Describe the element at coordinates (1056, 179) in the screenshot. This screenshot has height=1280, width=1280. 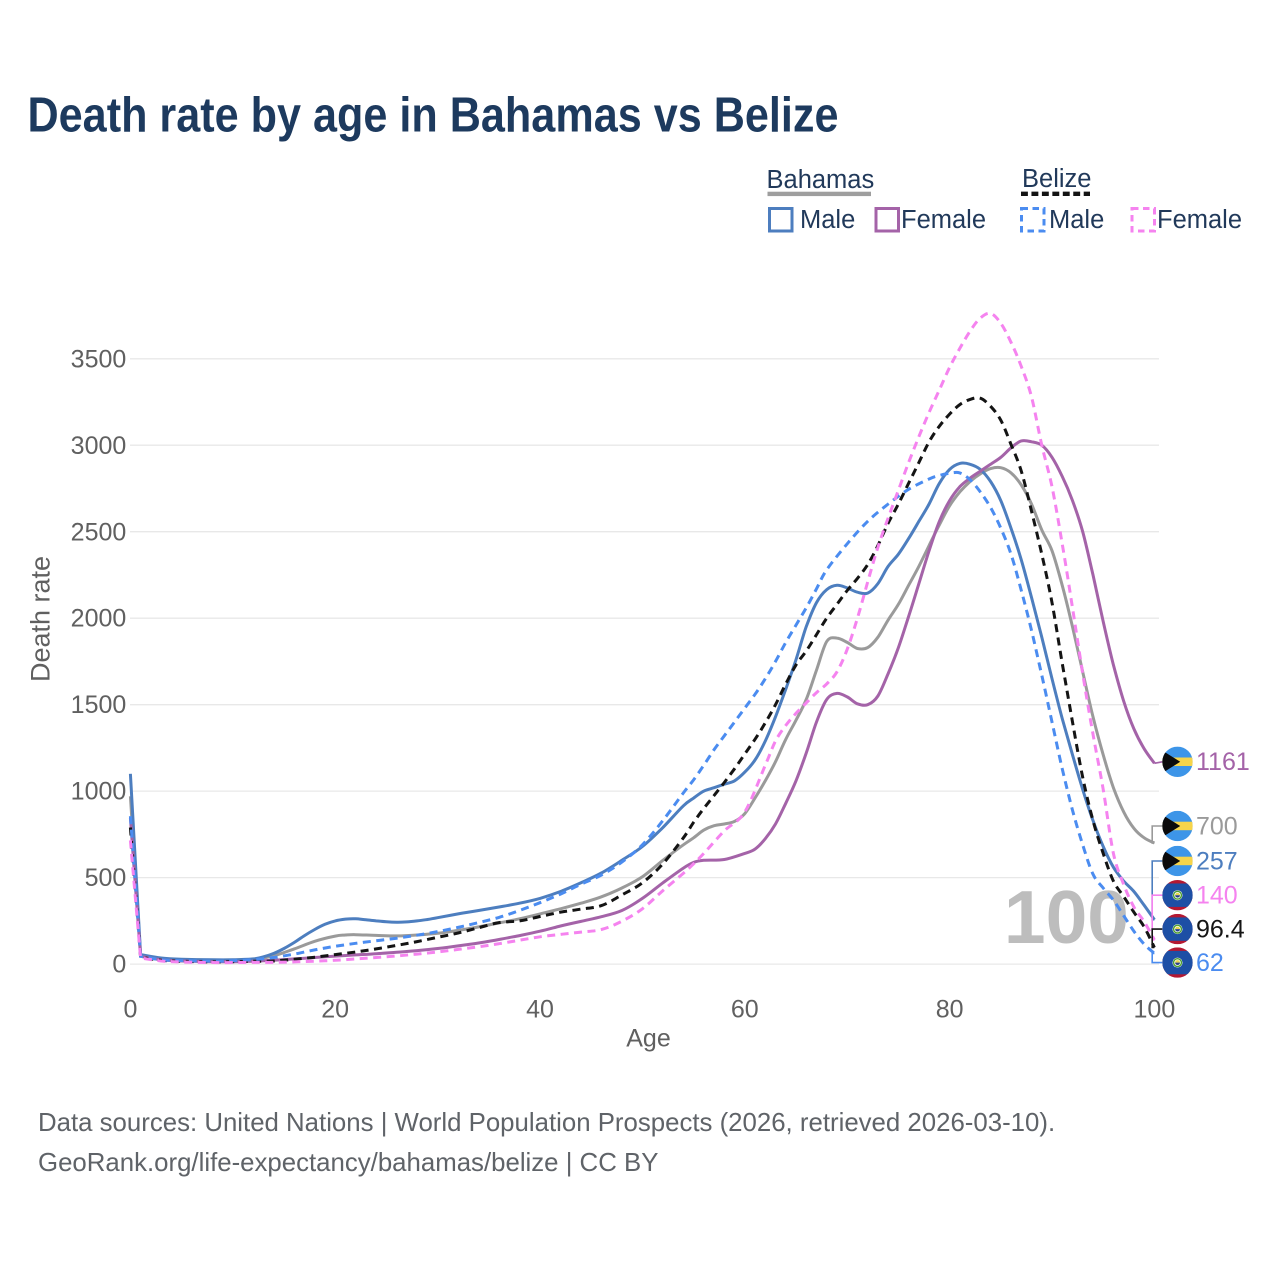
I see `svg-text: Belize` at that location.